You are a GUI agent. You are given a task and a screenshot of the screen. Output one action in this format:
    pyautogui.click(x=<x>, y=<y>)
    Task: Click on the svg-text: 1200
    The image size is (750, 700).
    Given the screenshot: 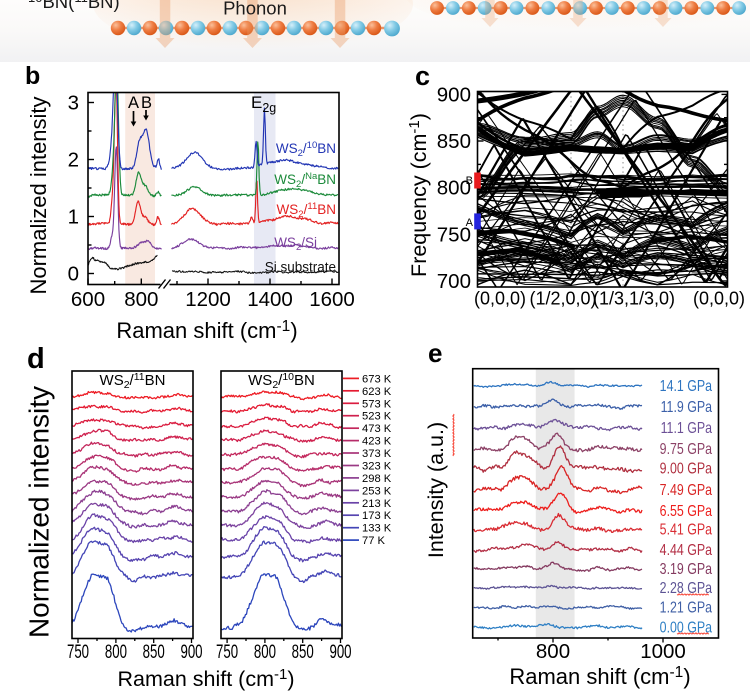 What is the action you would take?
    pyautogui.click(x=208, y=299)
    